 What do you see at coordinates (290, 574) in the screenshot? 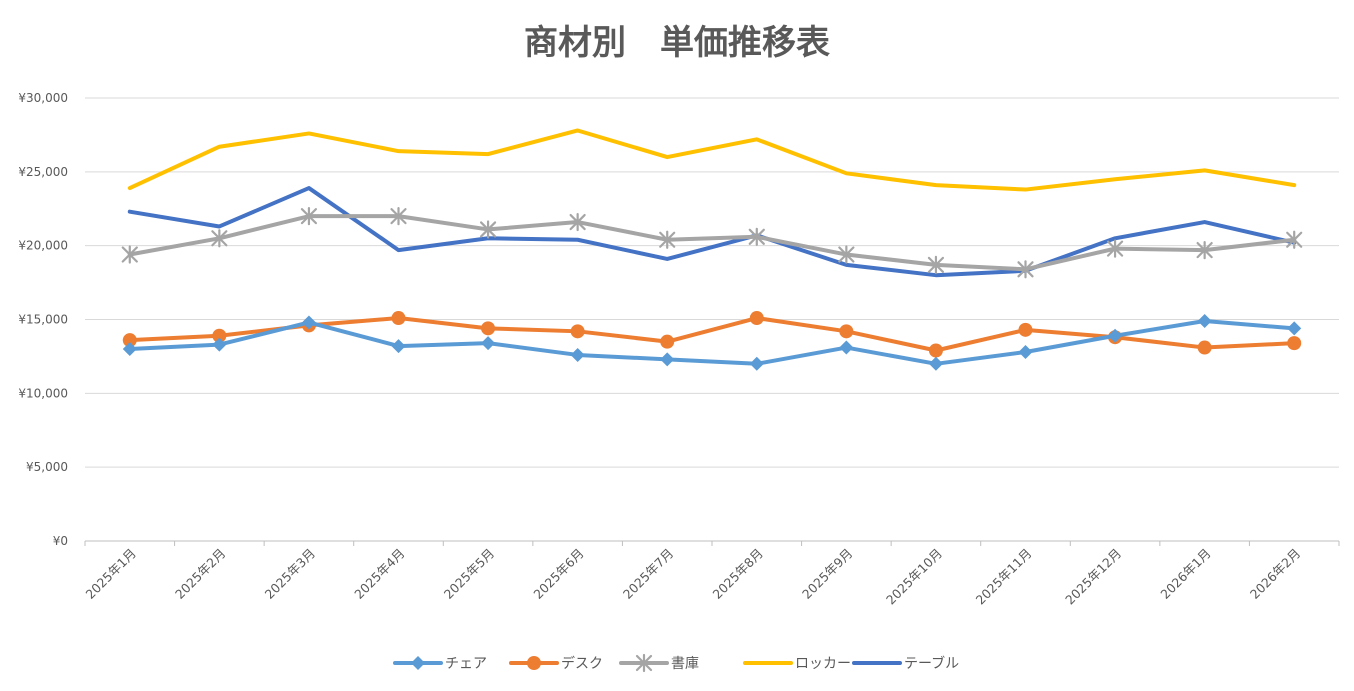
I see `x-tick-label: 2025年3月` at bounding box center [290, 574].